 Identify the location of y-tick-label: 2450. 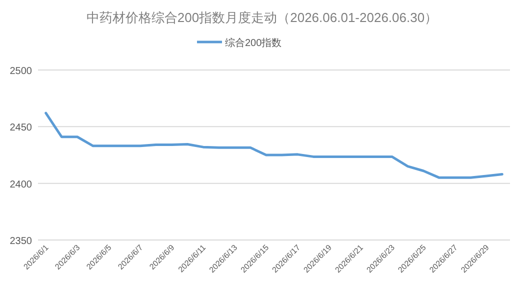
(21, 128).